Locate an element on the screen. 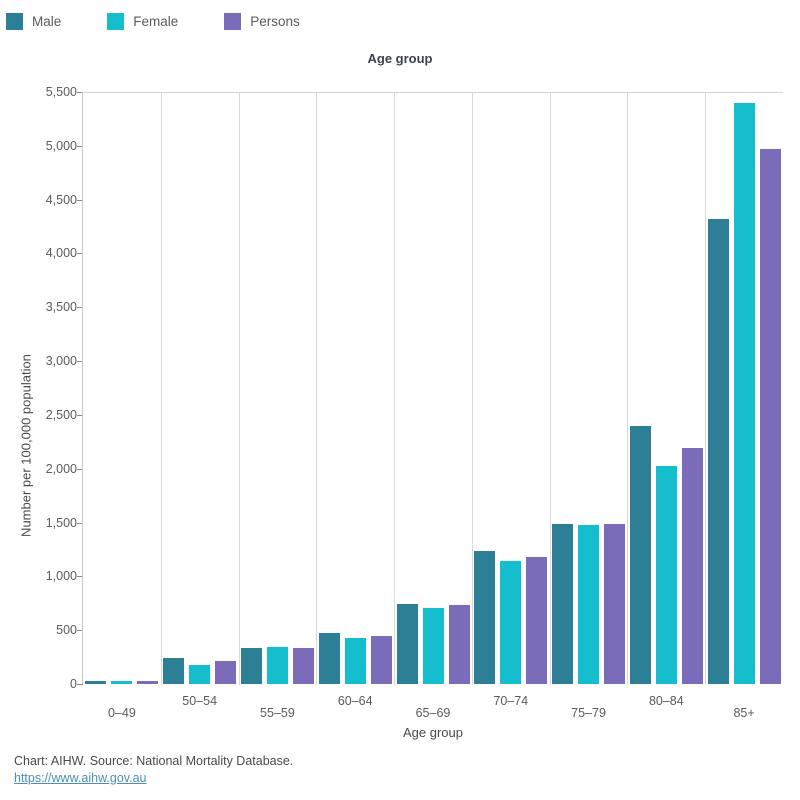 This screenshot has height=800, width=800. x-tick-label: 50–54 is located at coordinates (200, 701).